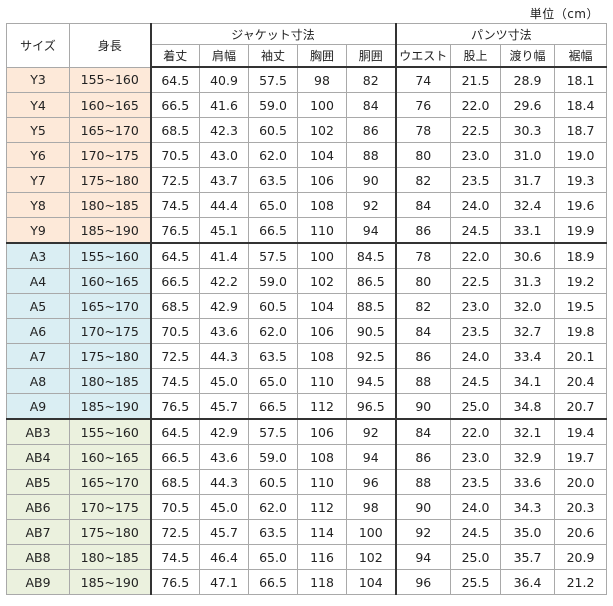 The height and width of the screenshot is (606, 613). Describe the element at coordinates (224, 205) in the screenshot. I see `shoulder-width-cell: 44.4` at that location.